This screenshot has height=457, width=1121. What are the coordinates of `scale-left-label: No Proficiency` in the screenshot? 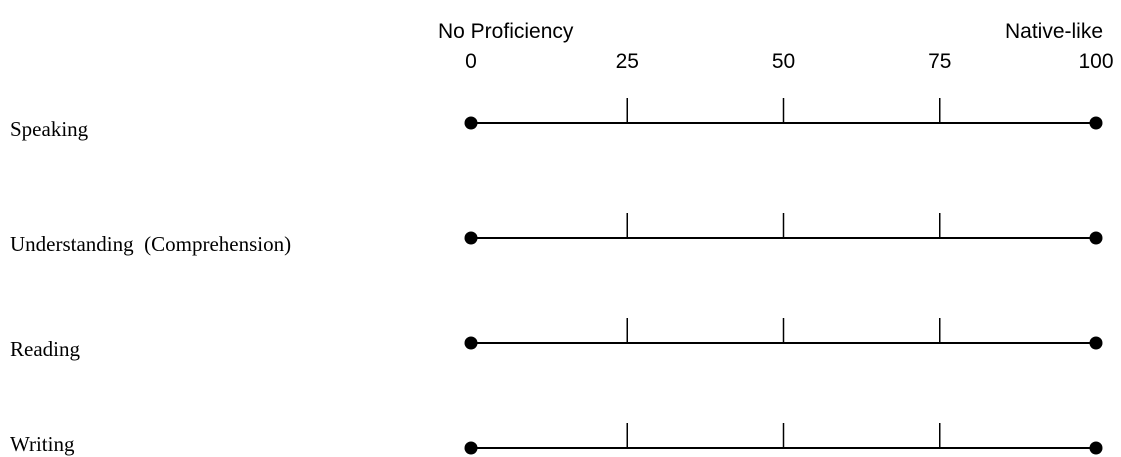 It's located at (506, 31).